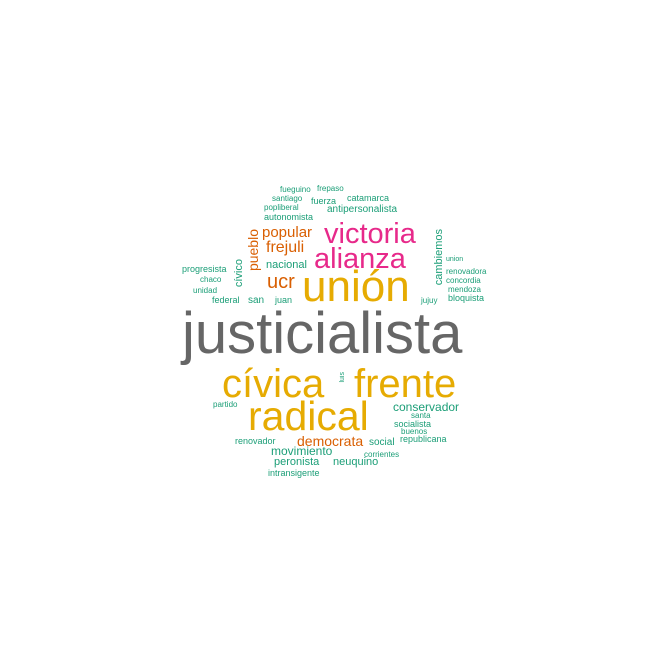 The width and height of the screenshot is (672, 671). I want to click on word-frepaso: frepaso, so click(330, 188).